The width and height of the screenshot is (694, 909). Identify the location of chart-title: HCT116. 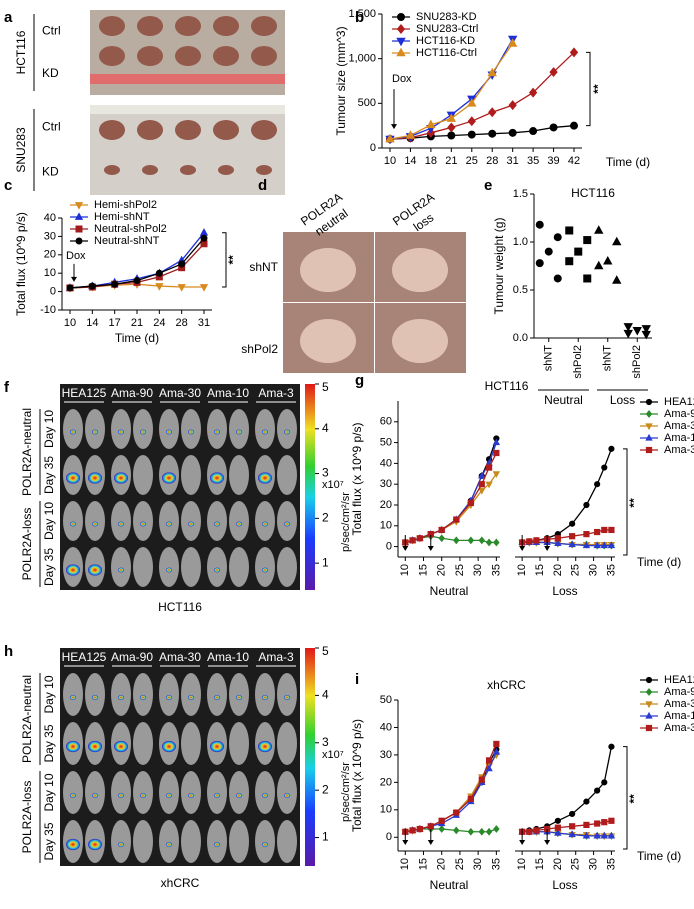
(593, 193).